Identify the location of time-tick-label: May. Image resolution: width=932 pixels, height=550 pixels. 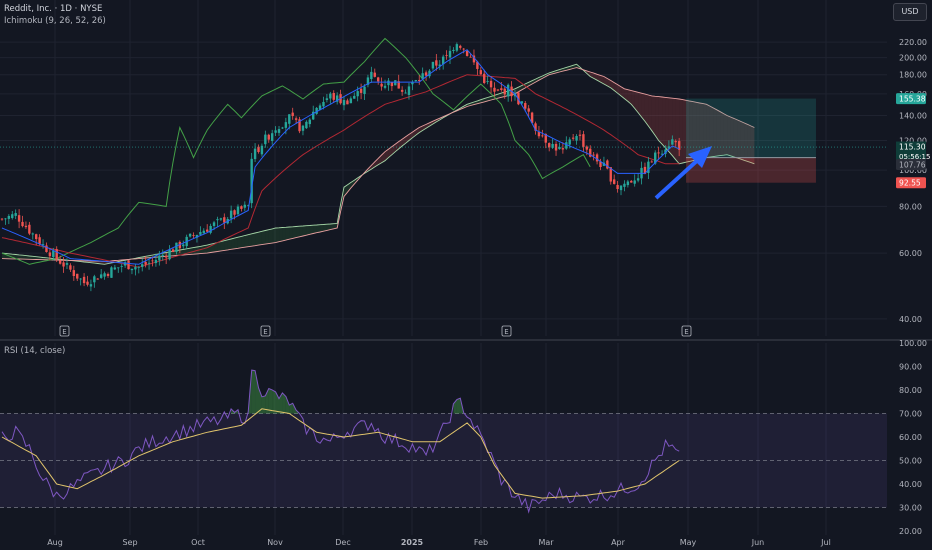
(688, 542).